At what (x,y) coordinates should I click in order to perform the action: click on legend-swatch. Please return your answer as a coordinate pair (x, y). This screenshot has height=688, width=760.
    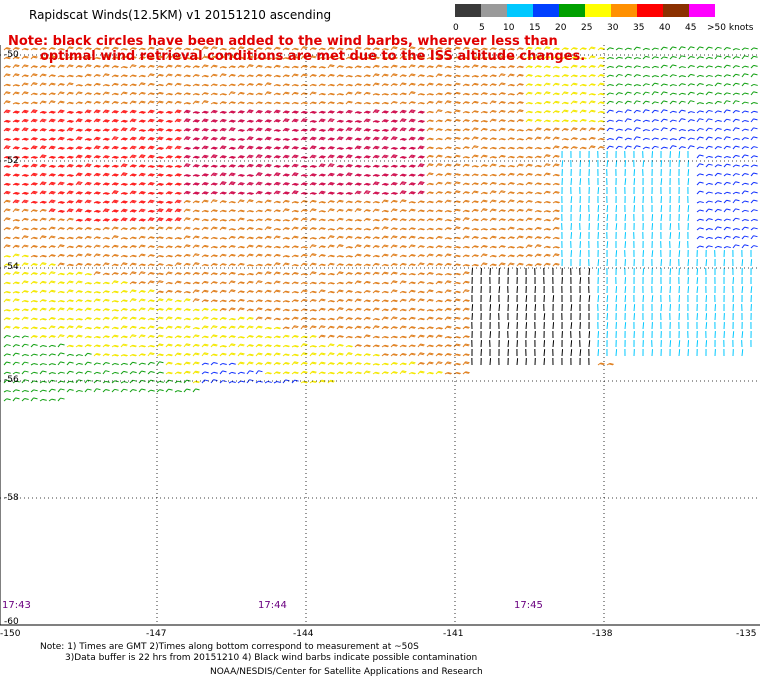
    Looking at the image, I should click on (546, 10).